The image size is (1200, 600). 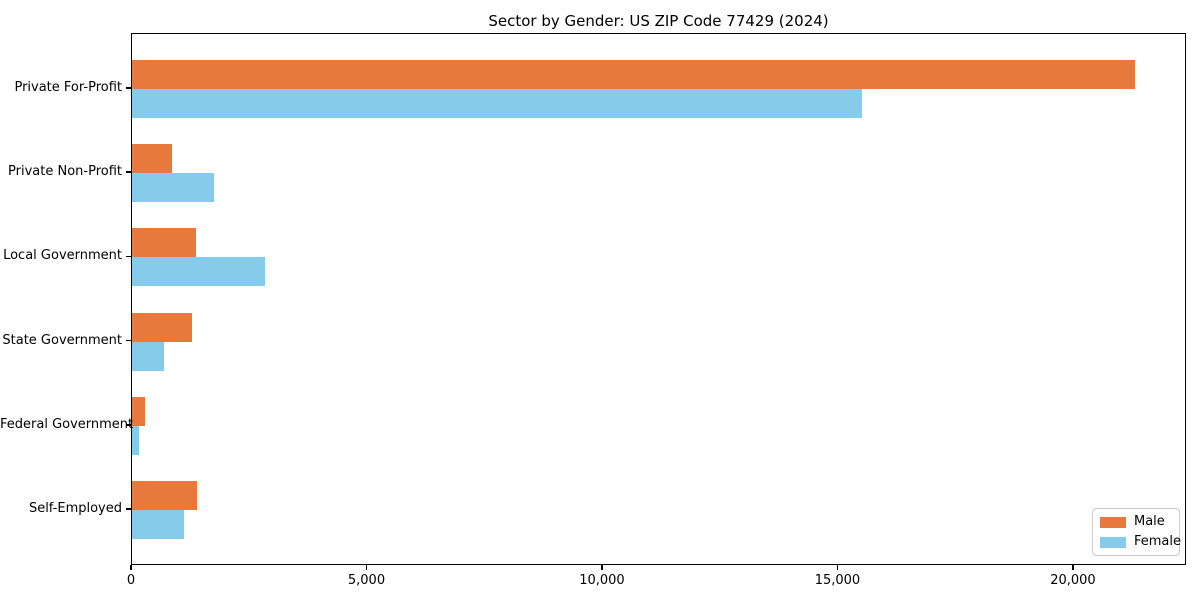 I want to click on legend-label-male: Male, so click(x=1149, y=521).